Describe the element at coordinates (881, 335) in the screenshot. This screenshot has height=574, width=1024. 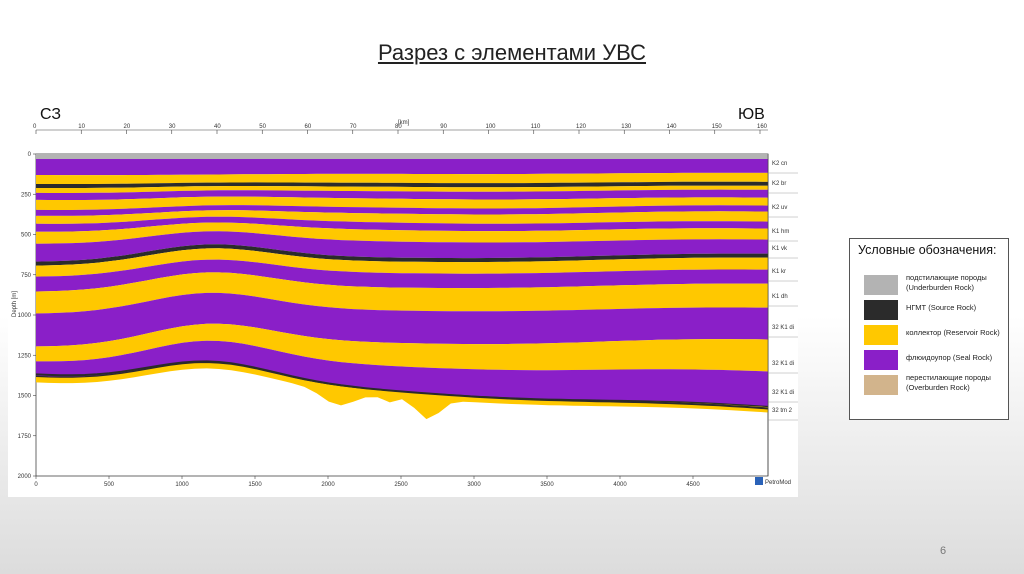
I see `legend-swatch-reservoir` at that location.